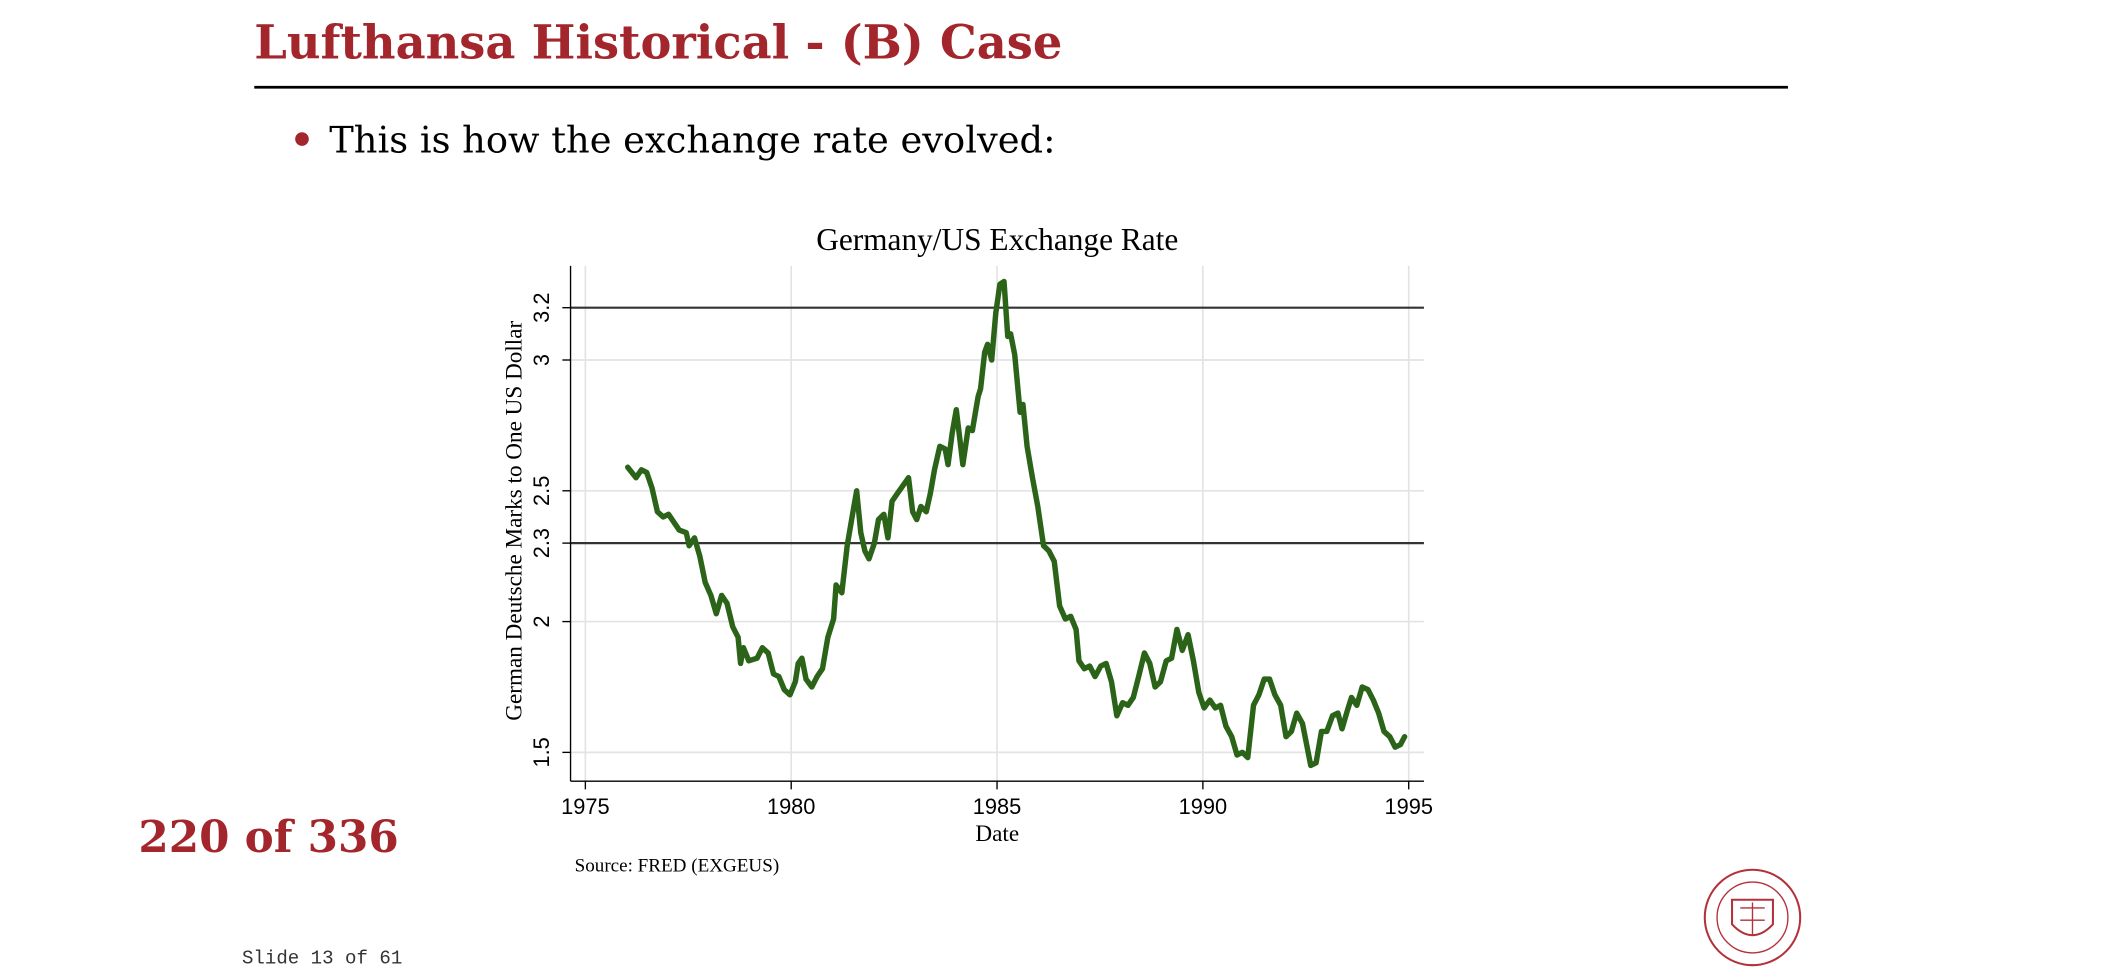 Image resolution: width=2124 pixels, height=972 pixels. What do you see at coordinates (677, 865) in the screenshot?
I see `chart-source: Source: FRED (EXGEUS)` at bounding box center [677, 865].